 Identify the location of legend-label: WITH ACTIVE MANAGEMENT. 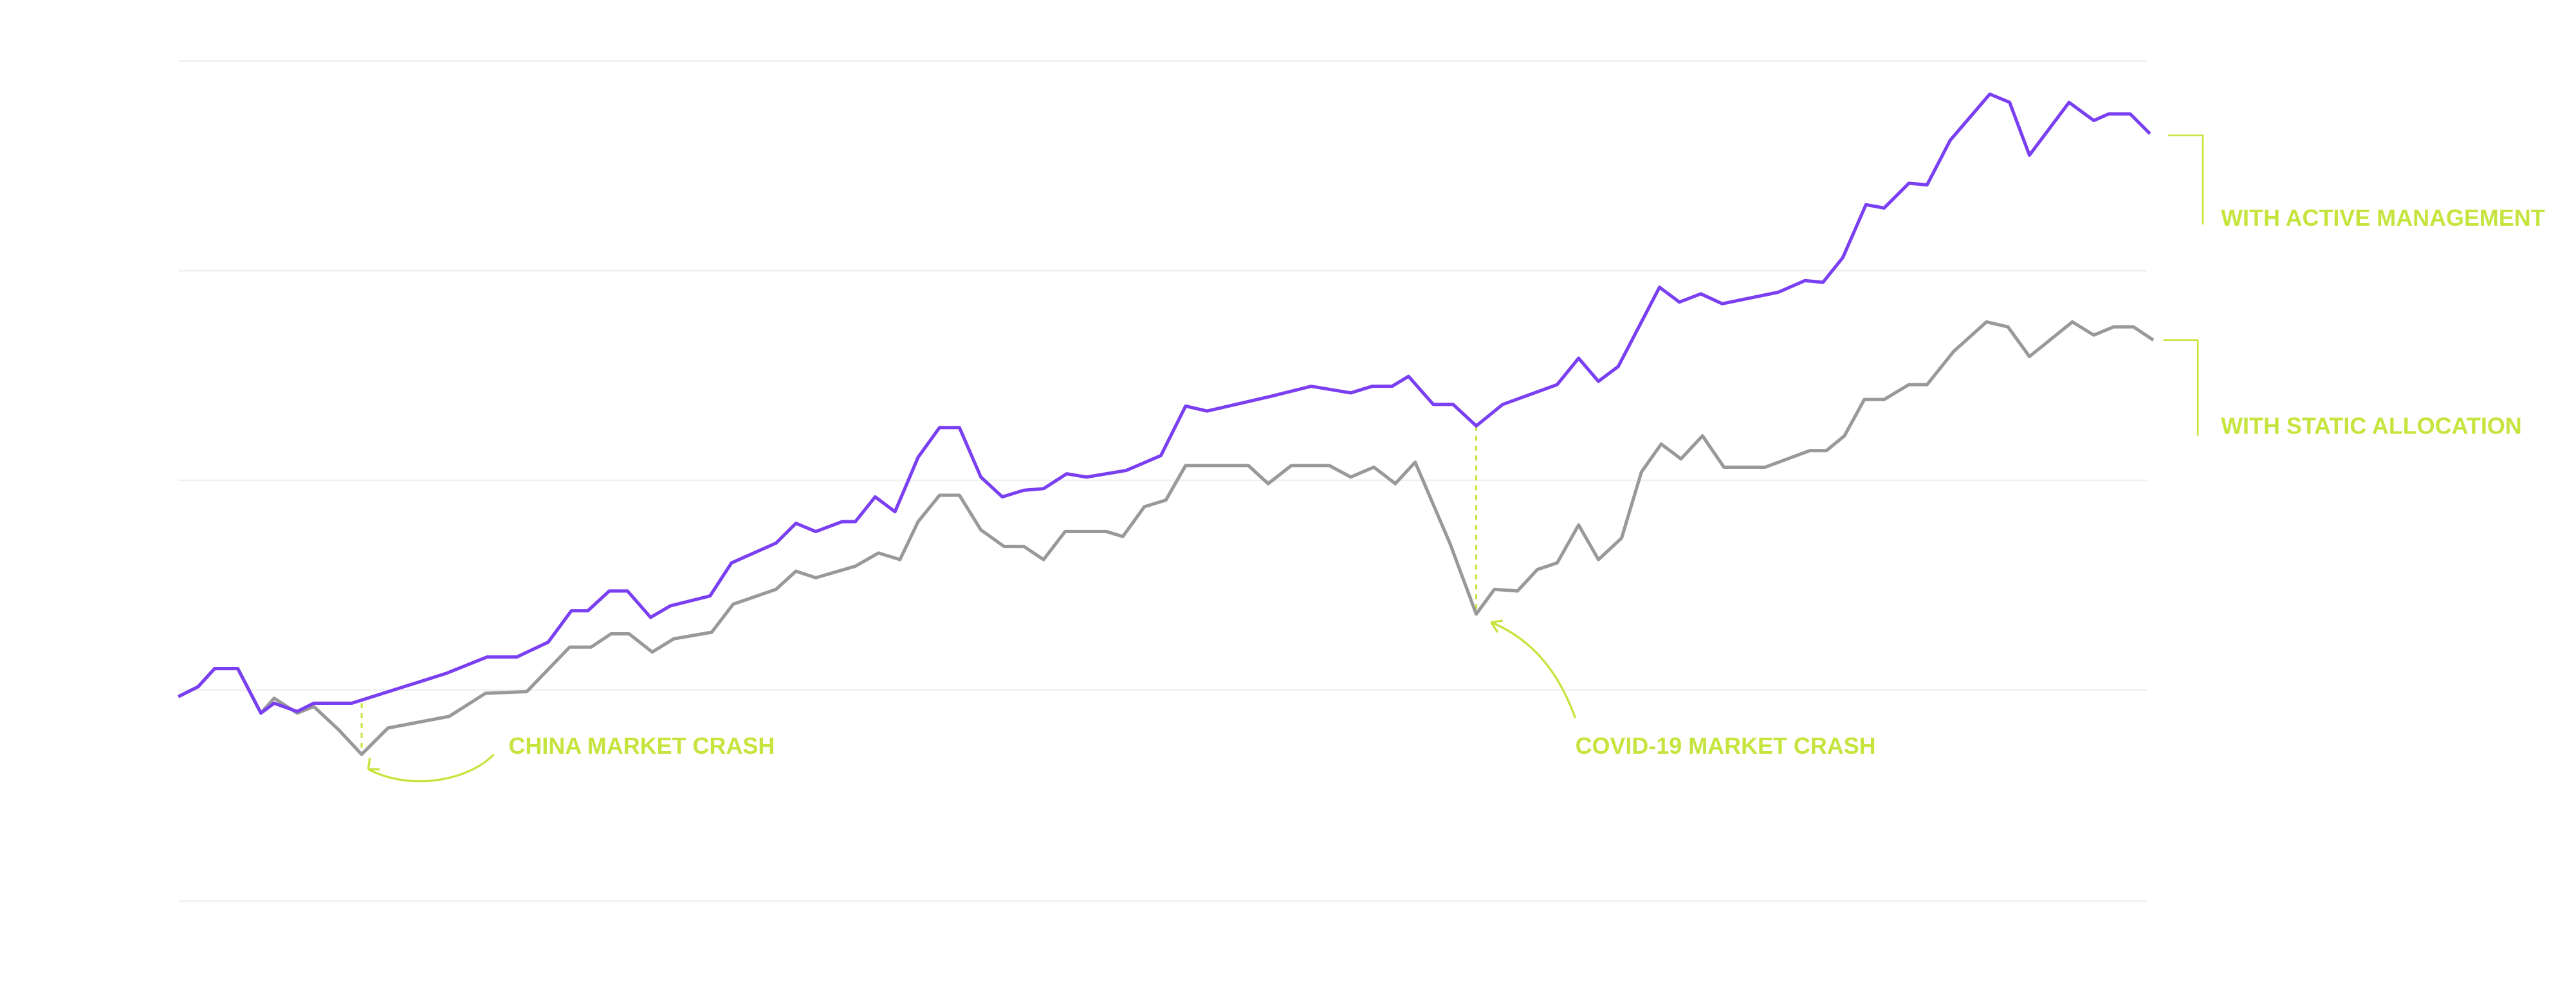
(2383, 218).